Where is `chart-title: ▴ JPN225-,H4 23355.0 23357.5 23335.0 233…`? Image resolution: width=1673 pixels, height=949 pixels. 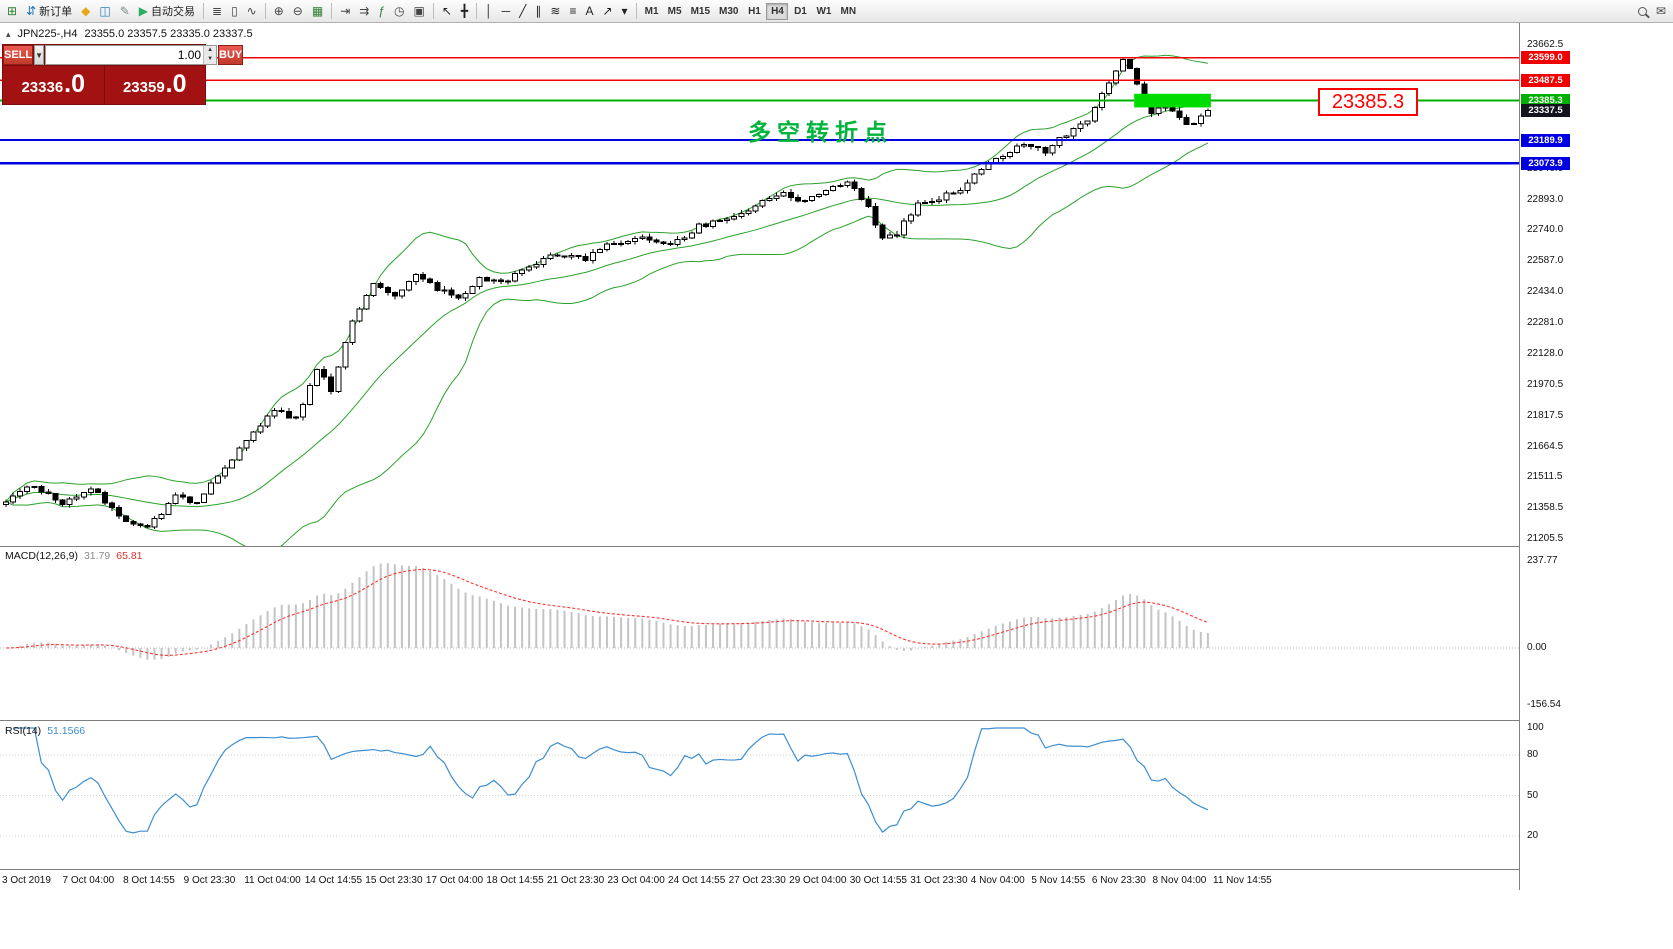 chart-title: ▴ JPN225-,H4 23355.0 23357.5 23335.0 233… is located at coordinates (129, 34).